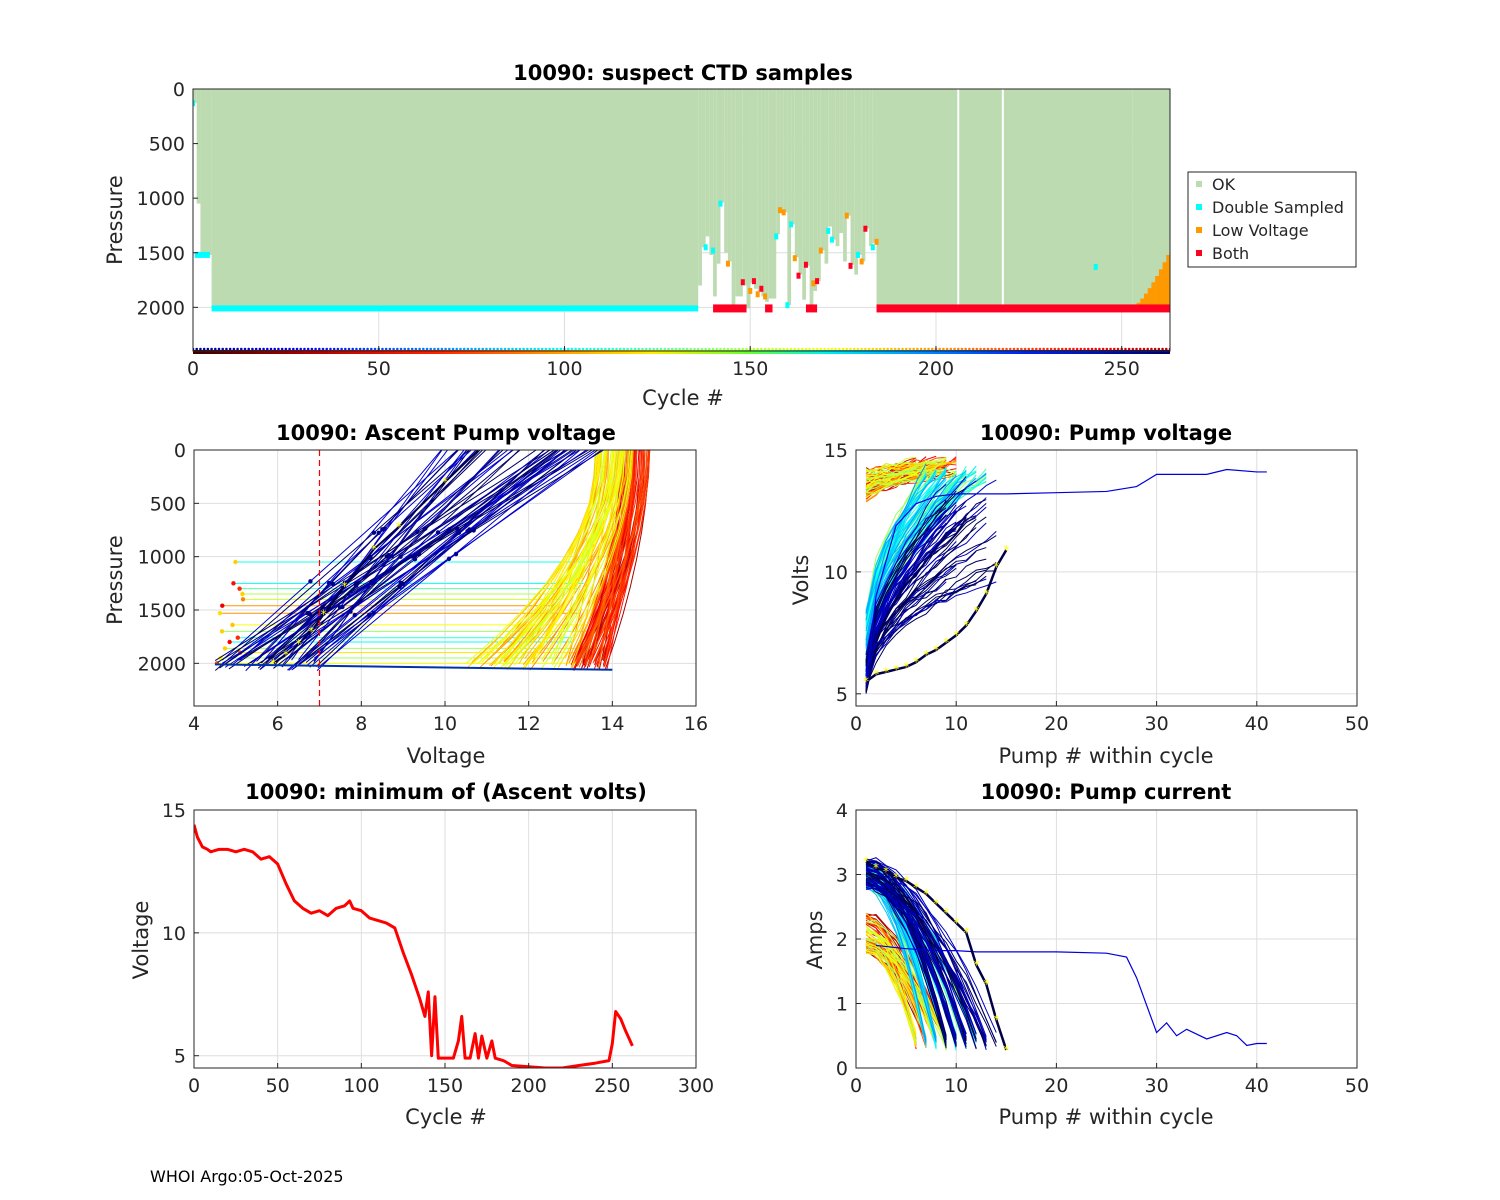 The width and height of the screenshot is (1500, 1200). I want to click on x-tick-label: 14, so click(612, 724).